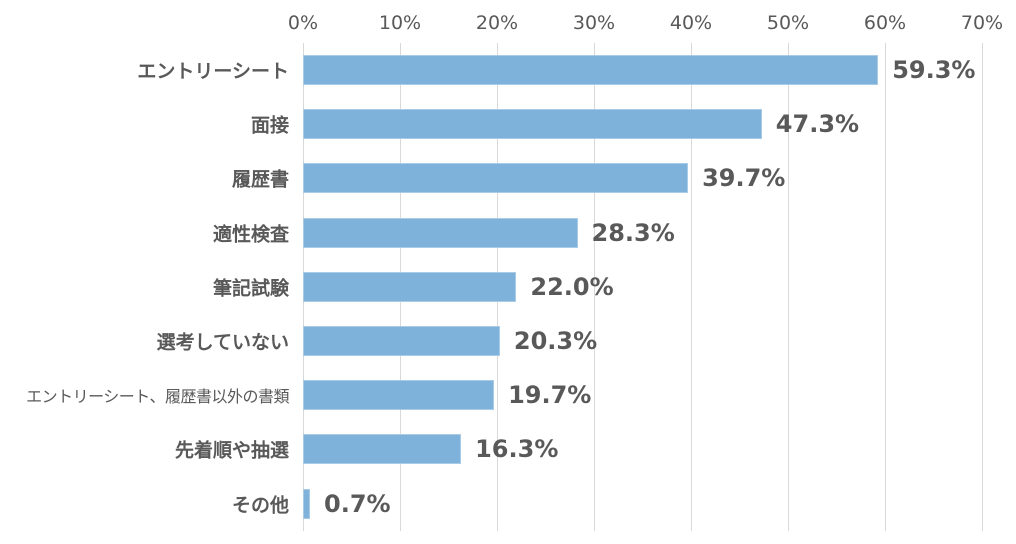  Describe the element at coordinates (934, 70) in the screenshot. I see `data-label: 59.3%` at that location.